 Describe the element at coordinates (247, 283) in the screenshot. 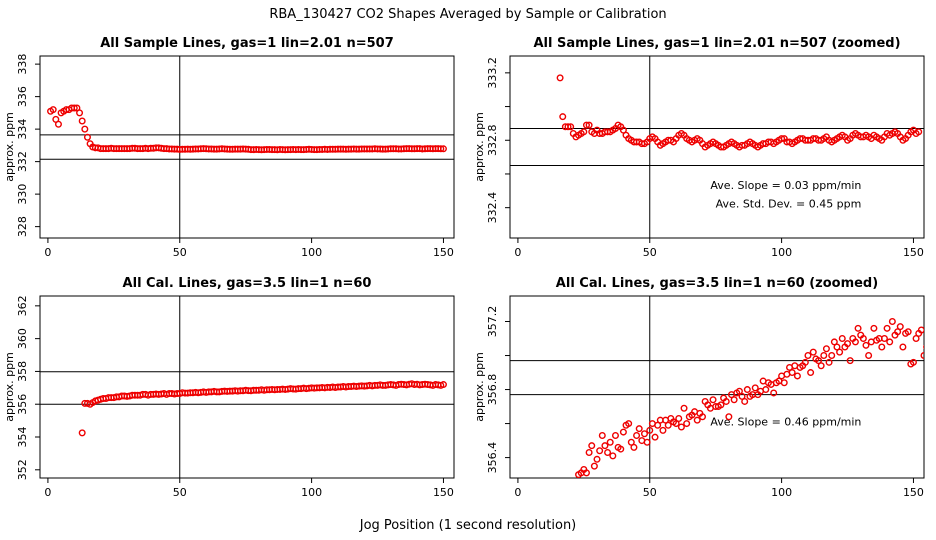

I see `panel-title: All Cal. Lines, gas=3.5 lin=1 n=60` at that location.